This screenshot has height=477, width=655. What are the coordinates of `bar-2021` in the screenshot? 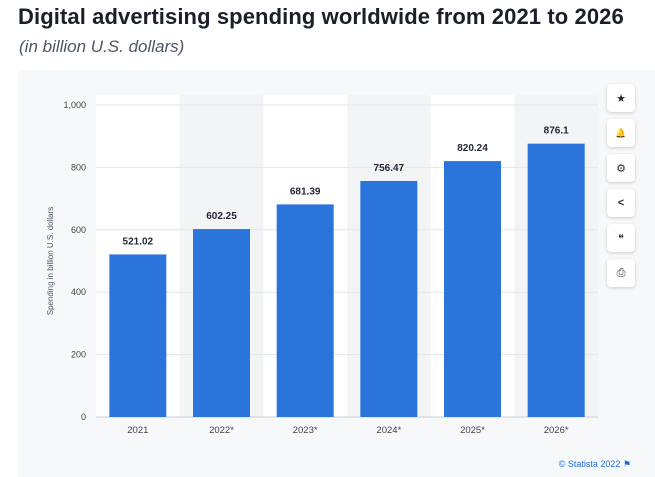 It's located at (138, 335).